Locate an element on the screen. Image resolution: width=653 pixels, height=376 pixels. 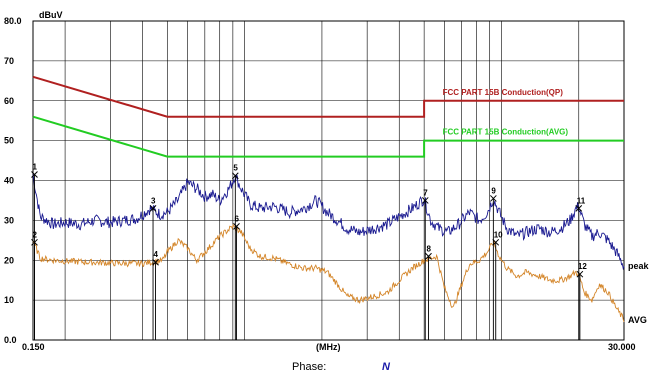
marker-label-12: 12 is located at coordinates (582, 266).